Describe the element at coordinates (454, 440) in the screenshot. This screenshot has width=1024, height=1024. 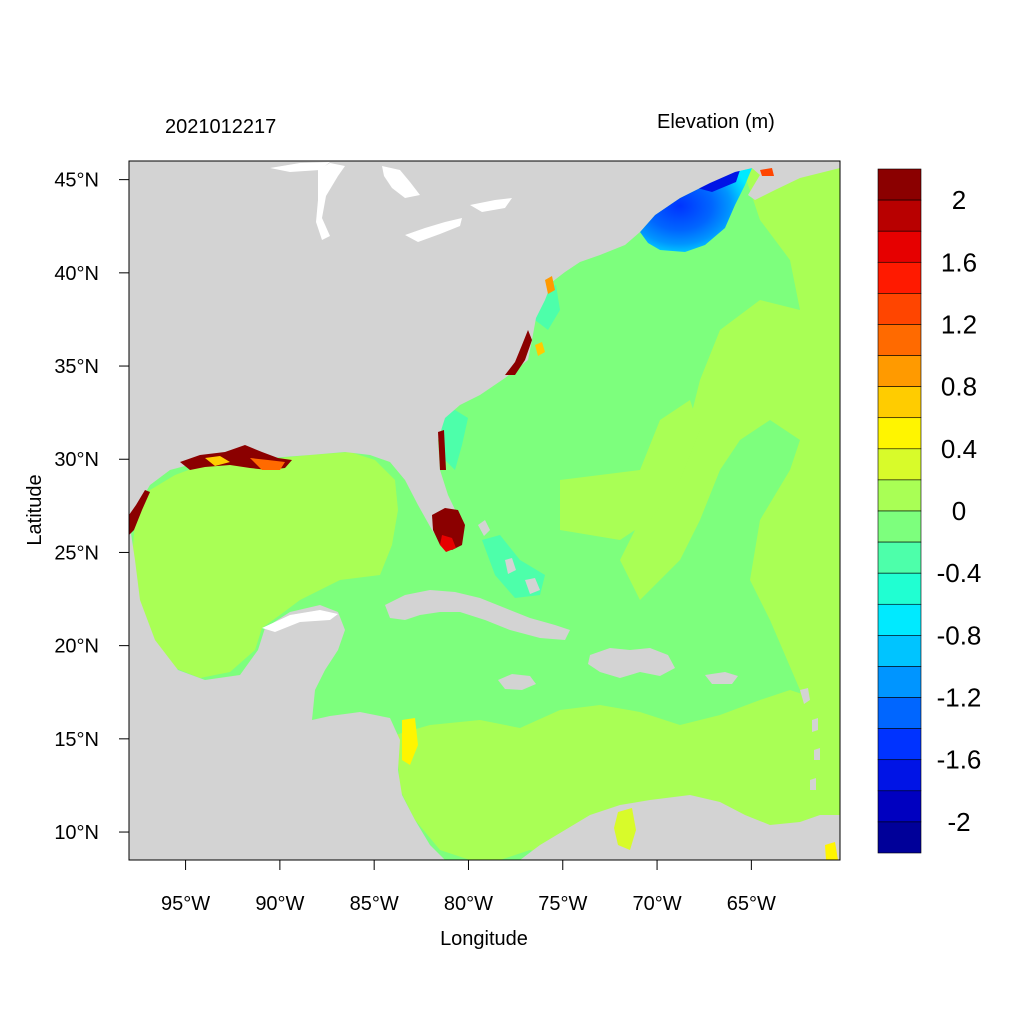
I see `southeast-shelf-anomaly` at that location.